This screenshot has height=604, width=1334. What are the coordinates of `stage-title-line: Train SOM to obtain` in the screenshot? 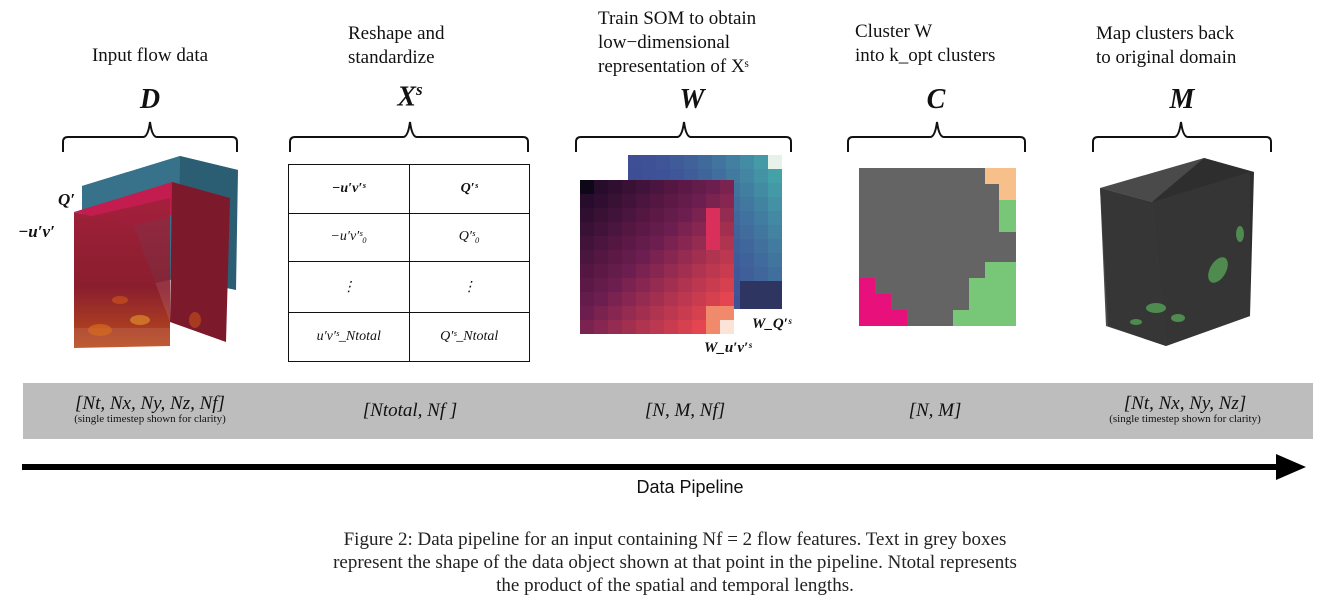 It's located at (677, 18).